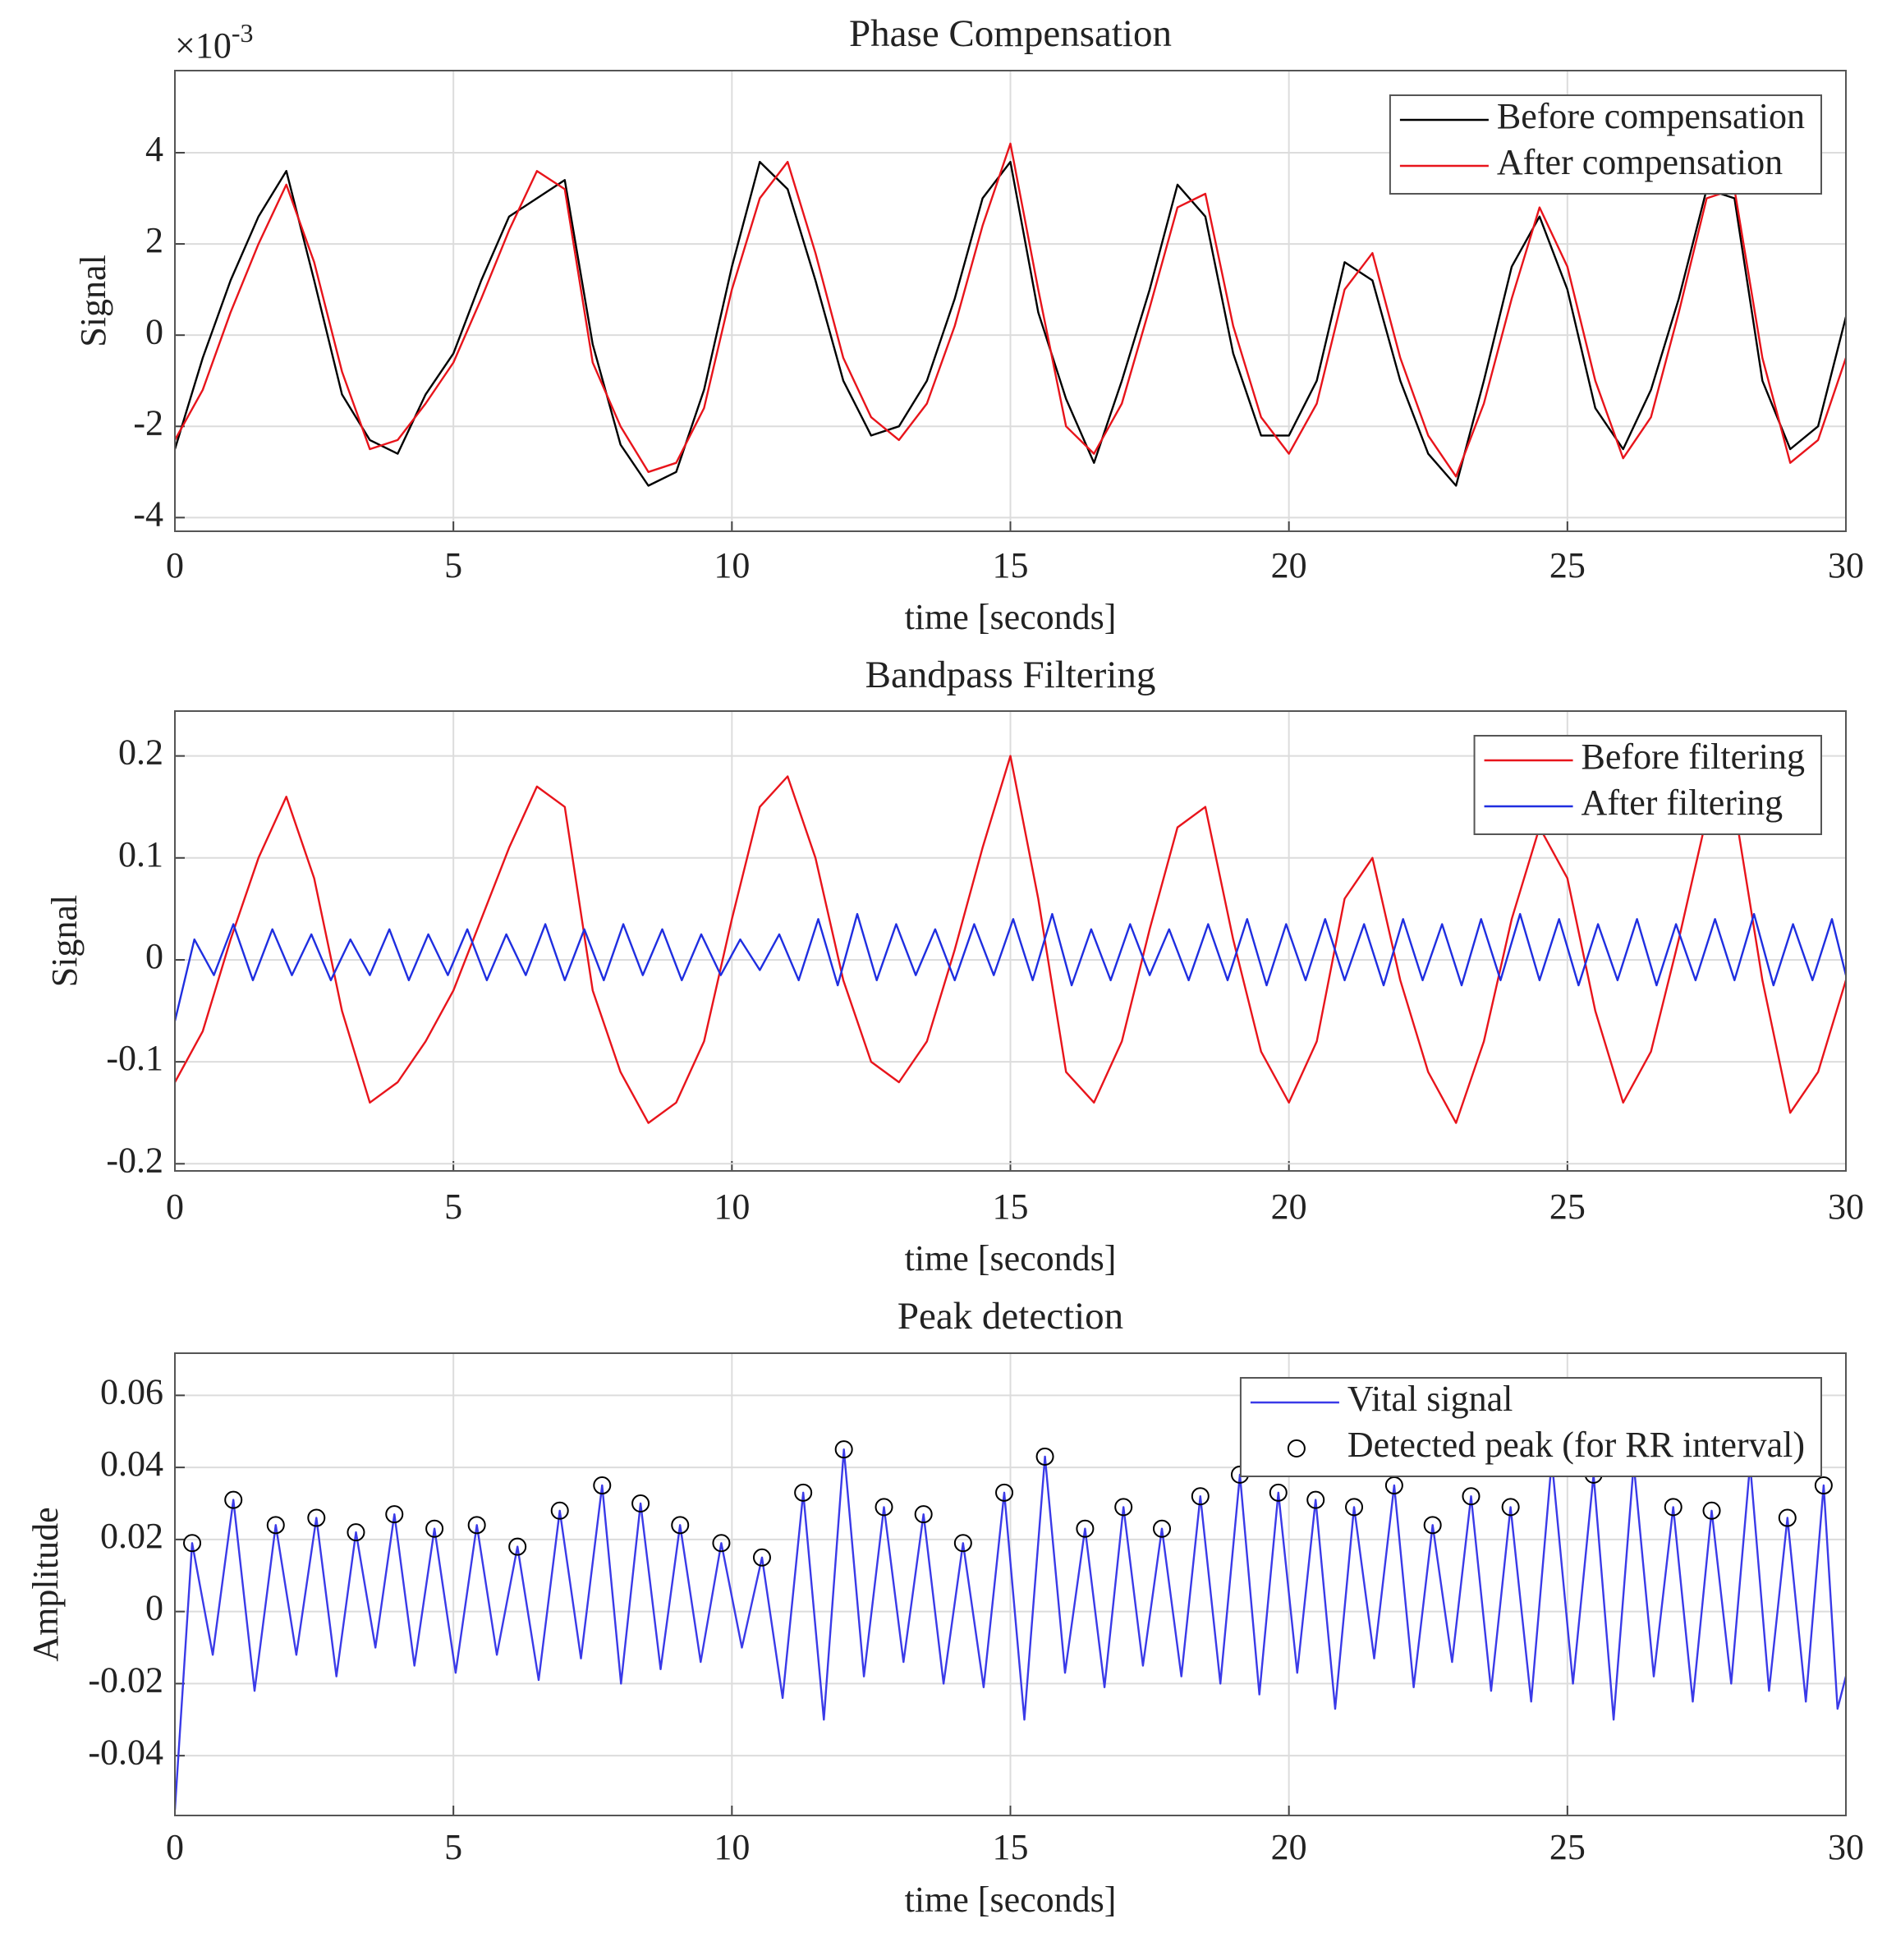  What do you see at coordinates (134, 1160) in the screenshot?
I see `y-tick-label: -0.2` at bounding box center [134, 1160].